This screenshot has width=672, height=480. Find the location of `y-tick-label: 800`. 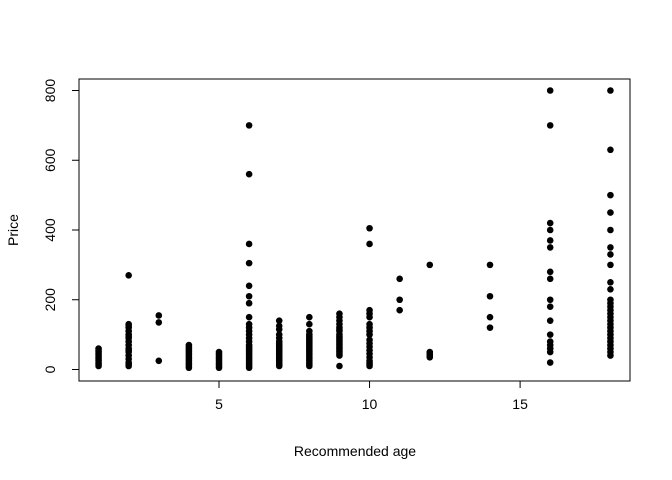

y-tick-label: 800 is located at coordinates (50, 91).